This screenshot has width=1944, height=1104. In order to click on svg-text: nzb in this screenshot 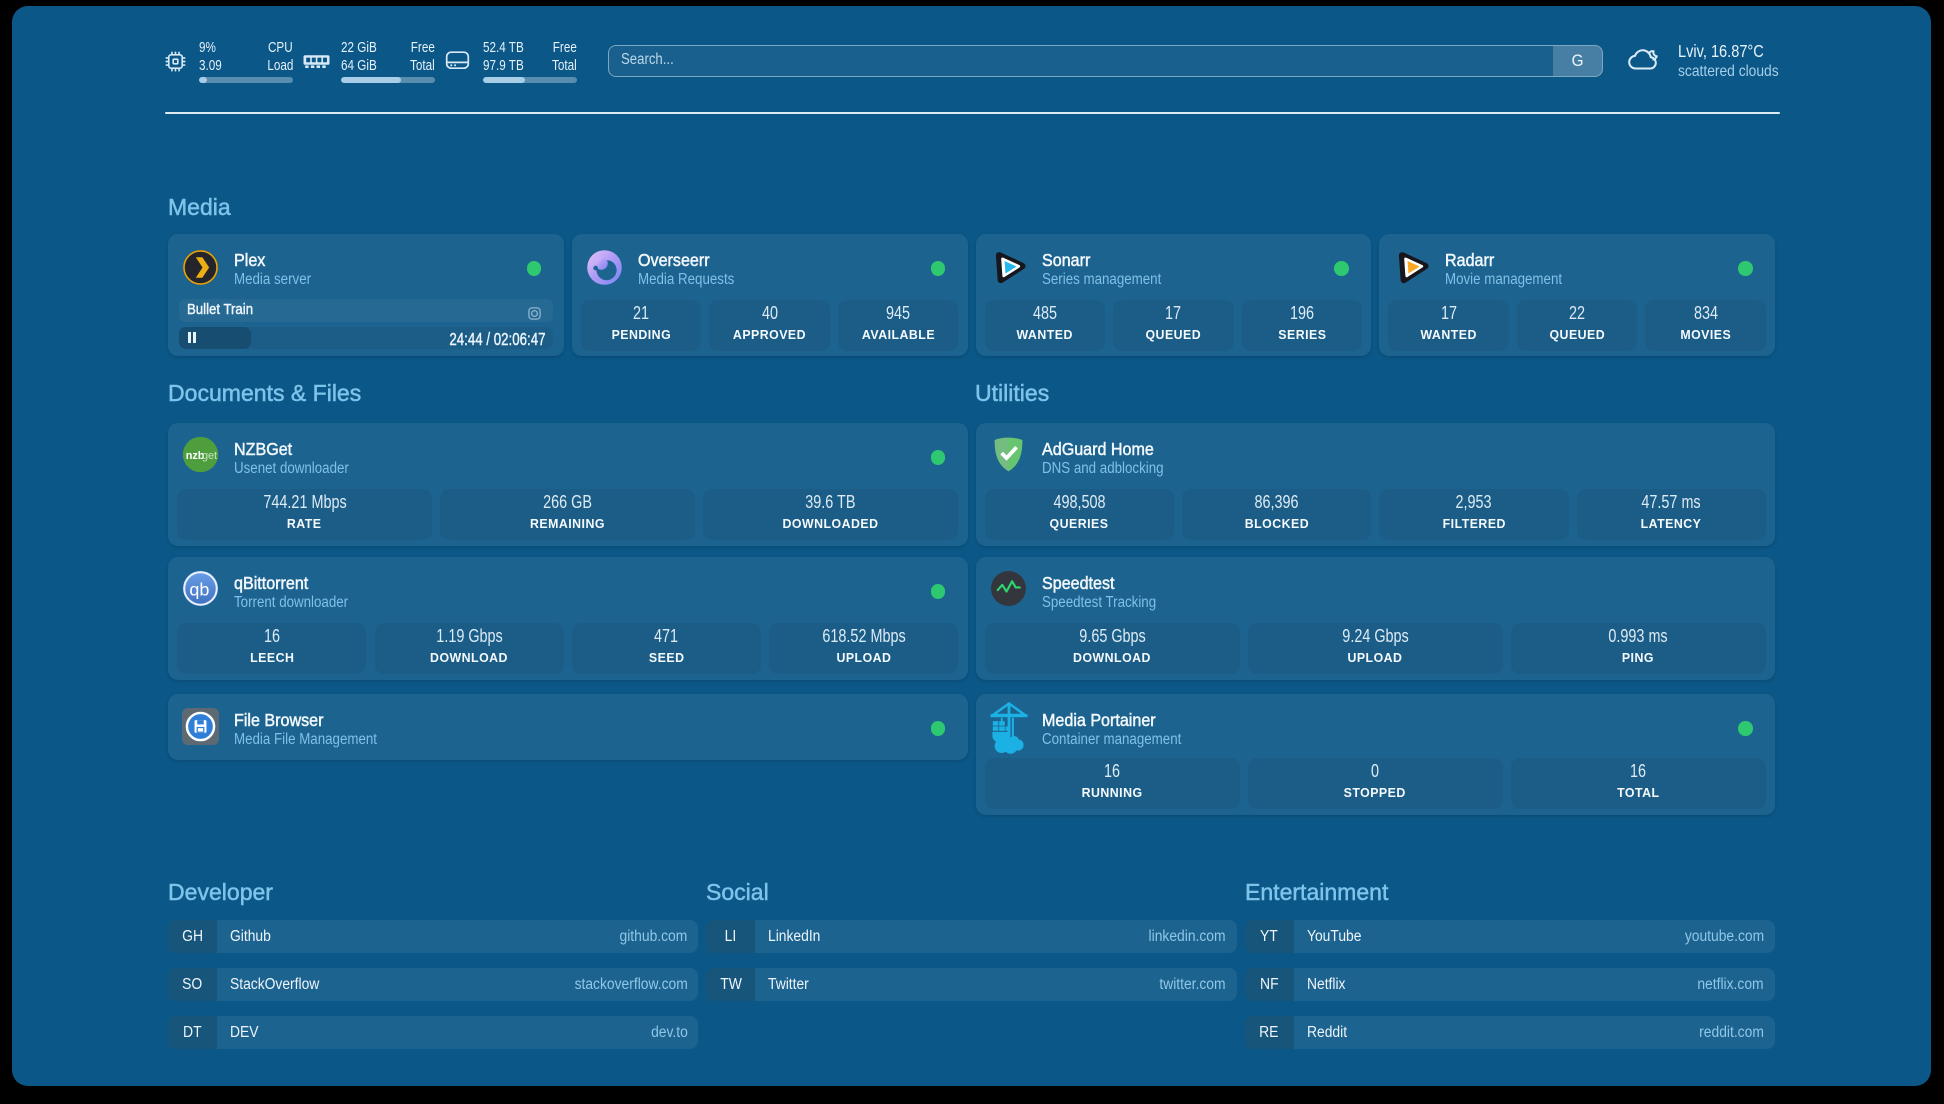, I will do `click(195, 456)`.